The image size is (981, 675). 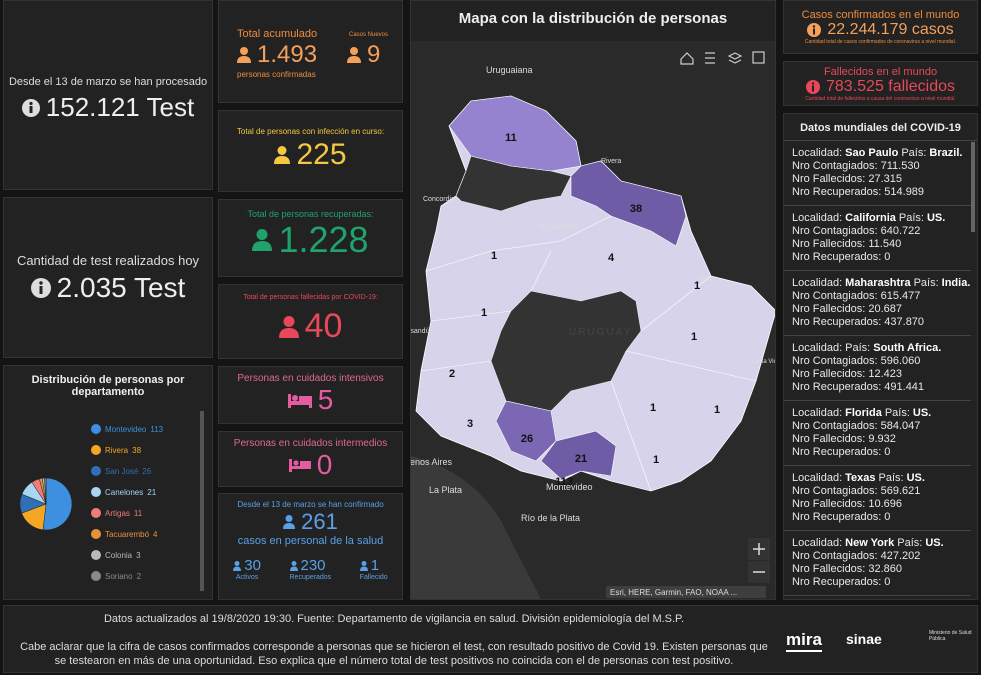 What do you see at coordinates (287, 54) in the screenshot?
I see `value: 1.493` at bounding box center [287, 54].